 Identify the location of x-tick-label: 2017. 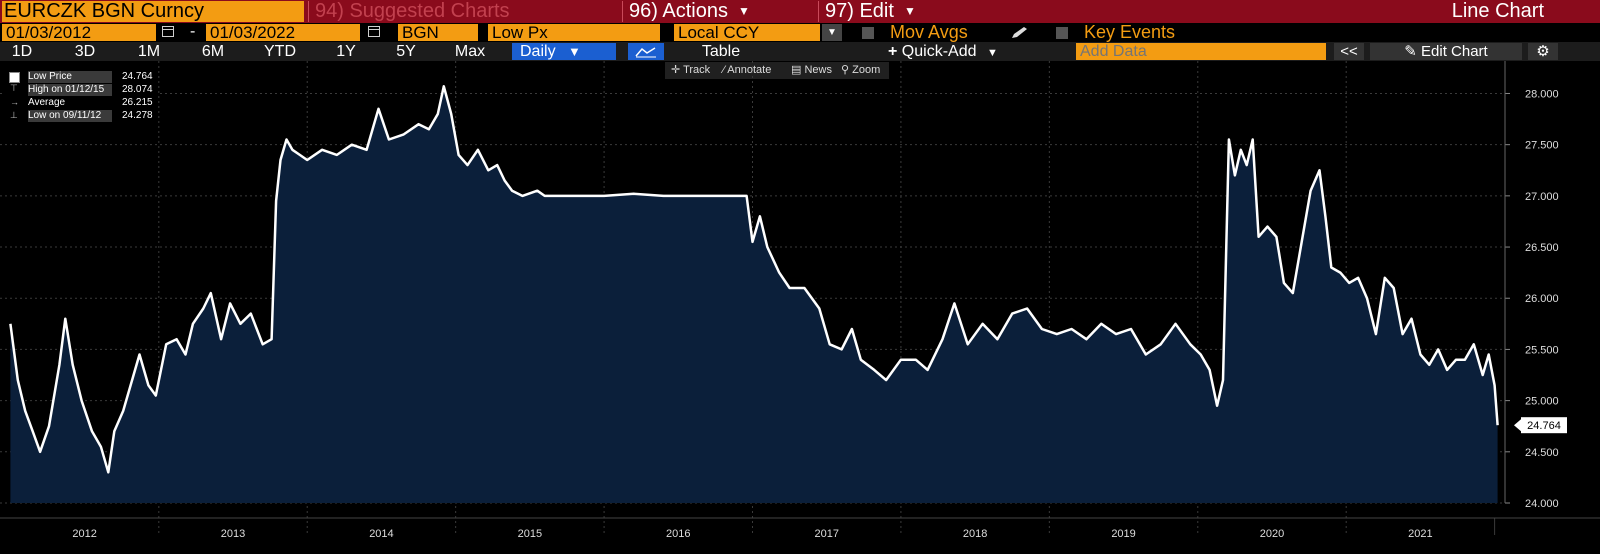
(826, 534).